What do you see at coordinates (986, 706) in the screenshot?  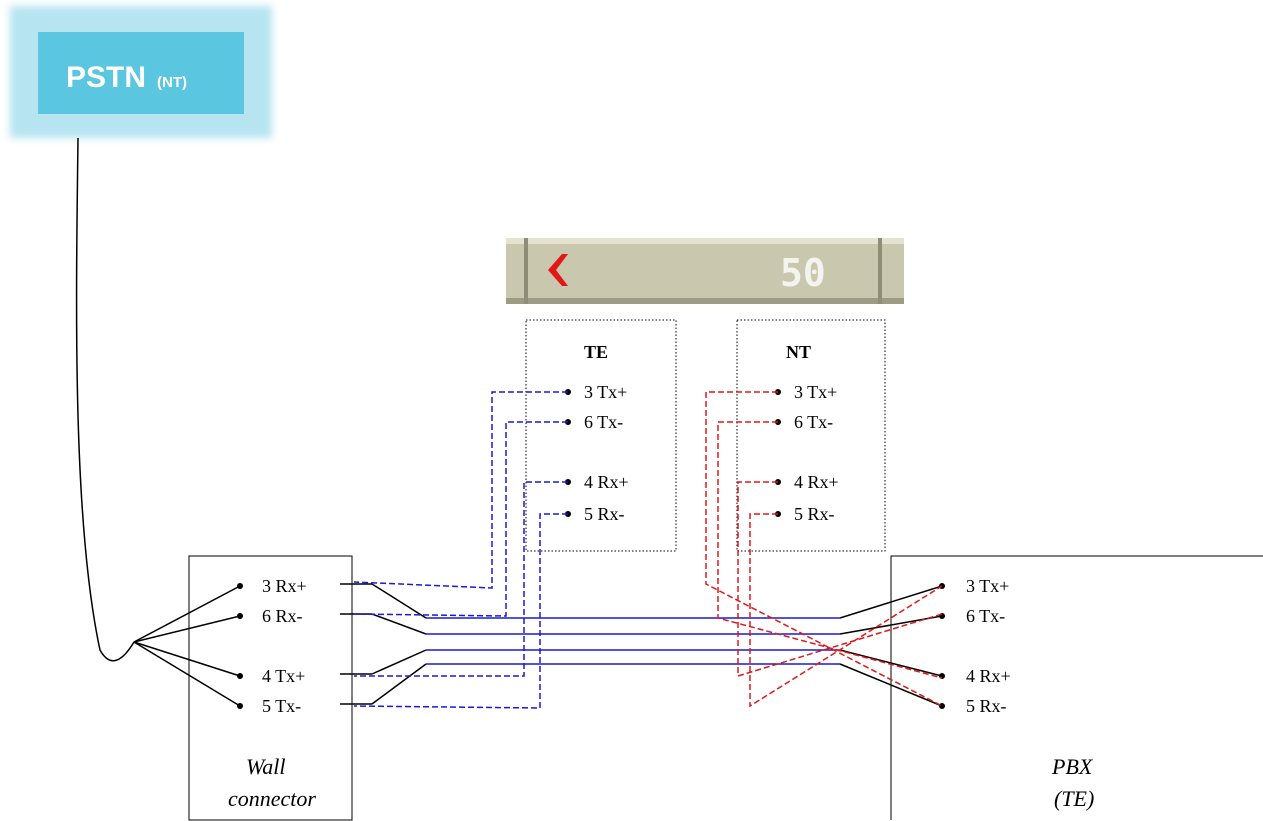 I see `pbx-pin-5: 5 Rx-` at bounding box center [986, 706].